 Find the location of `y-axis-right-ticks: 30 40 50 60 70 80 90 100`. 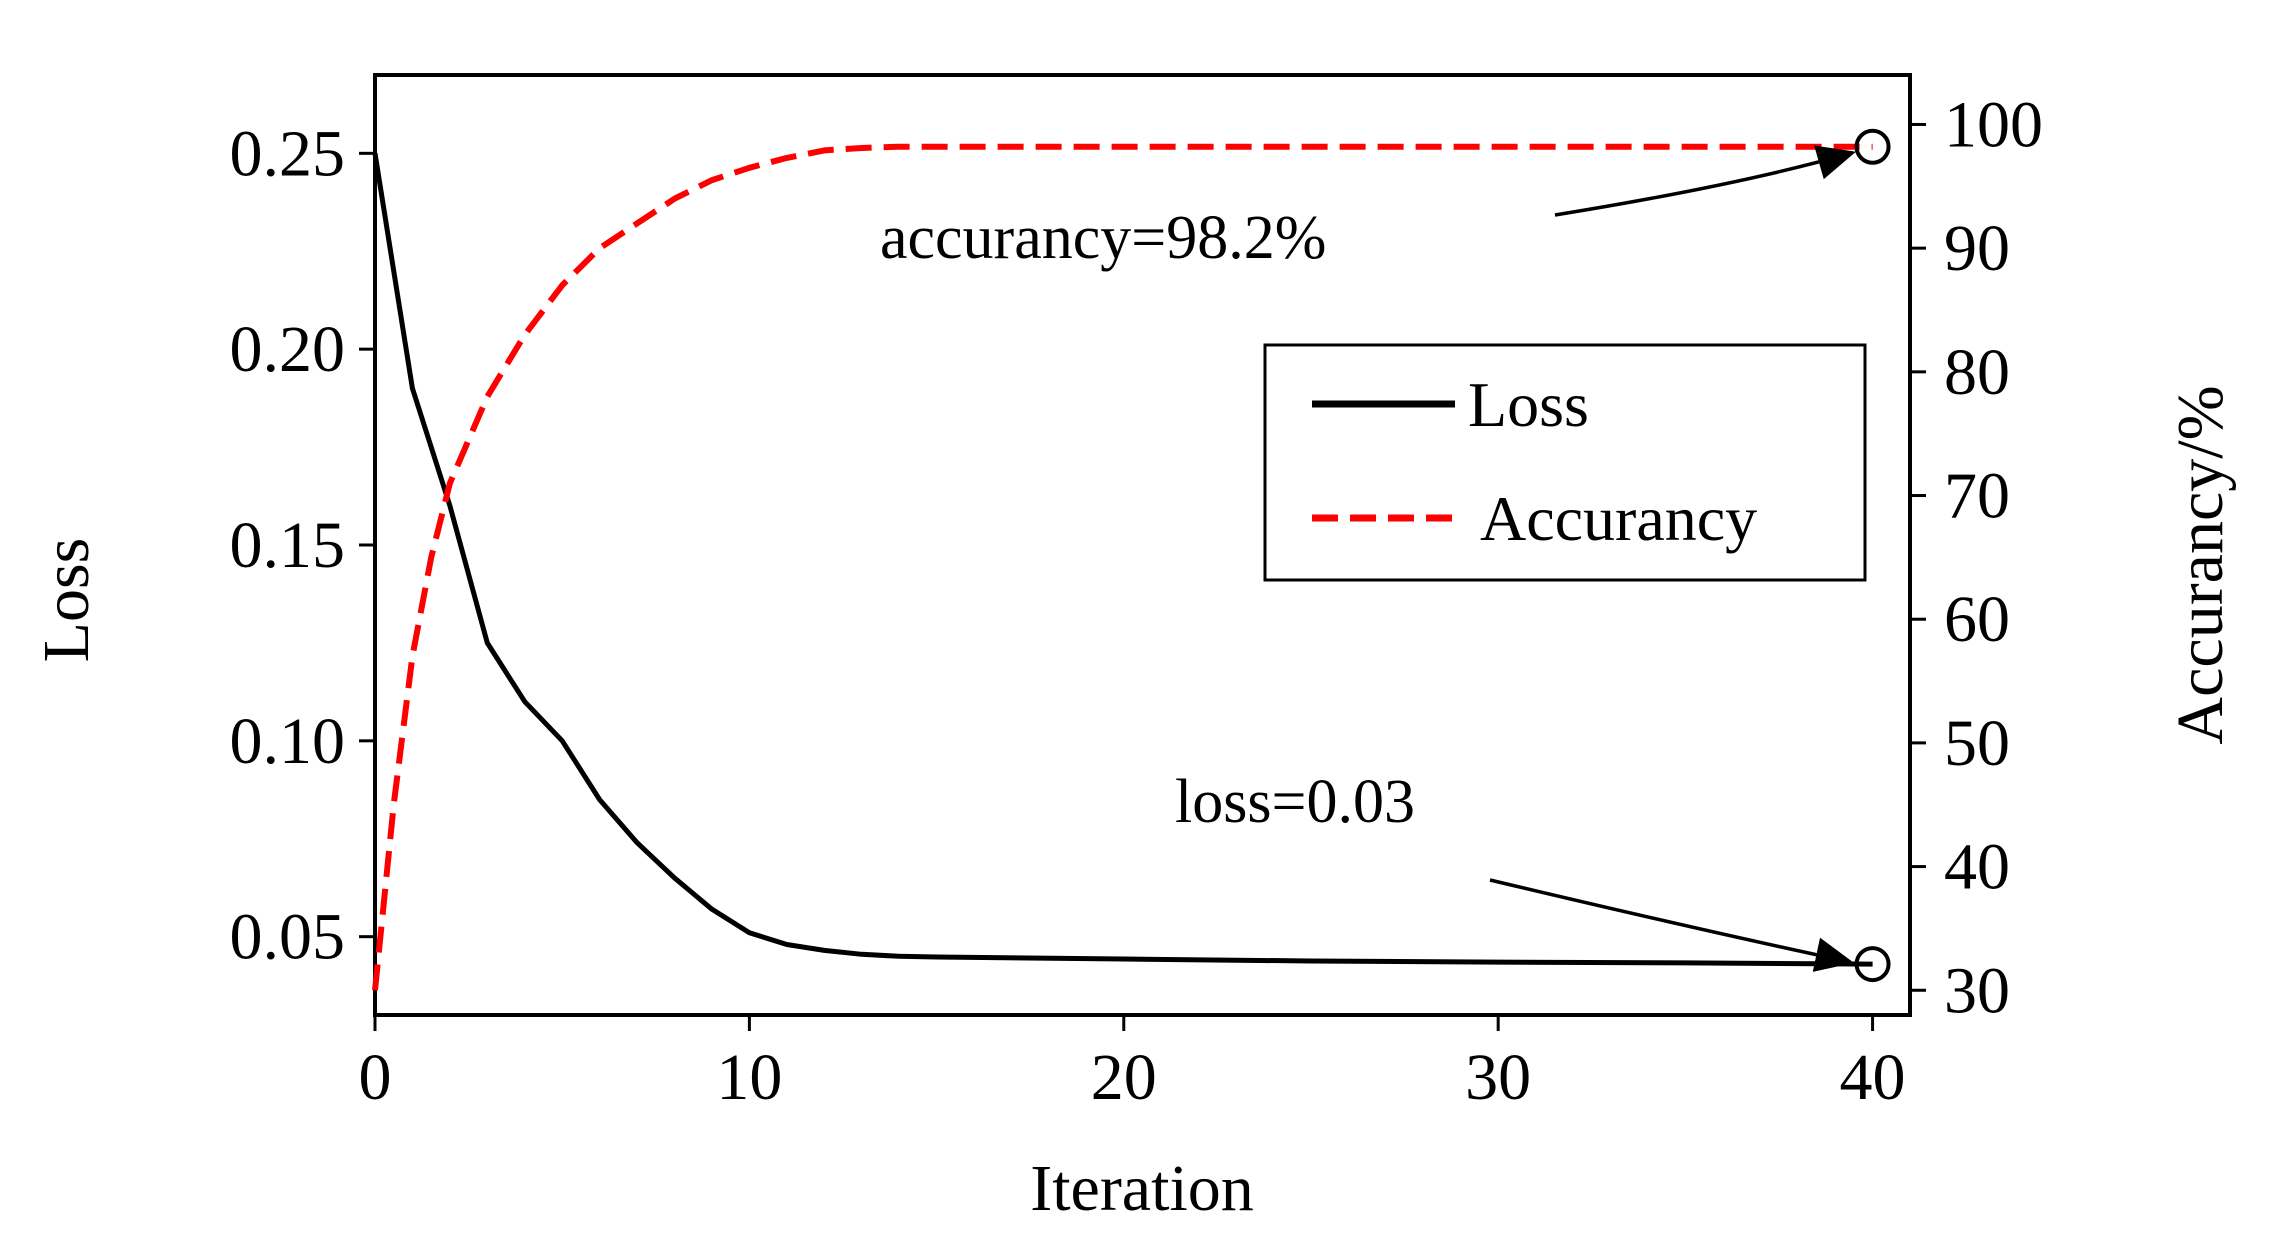

y-axis-right-ticks: 30 40 50 60 70 80 90 100 is located at coordinates (1976, 557).